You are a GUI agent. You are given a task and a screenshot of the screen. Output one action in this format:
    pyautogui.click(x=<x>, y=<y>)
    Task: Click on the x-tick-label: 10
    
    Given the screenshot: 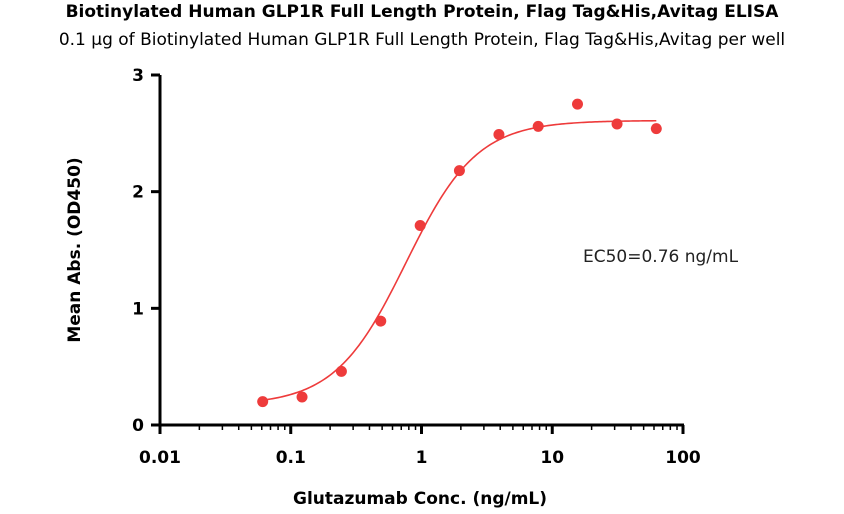 What is the action you would take?
    pyautogui.click(x=552, y=458)
    